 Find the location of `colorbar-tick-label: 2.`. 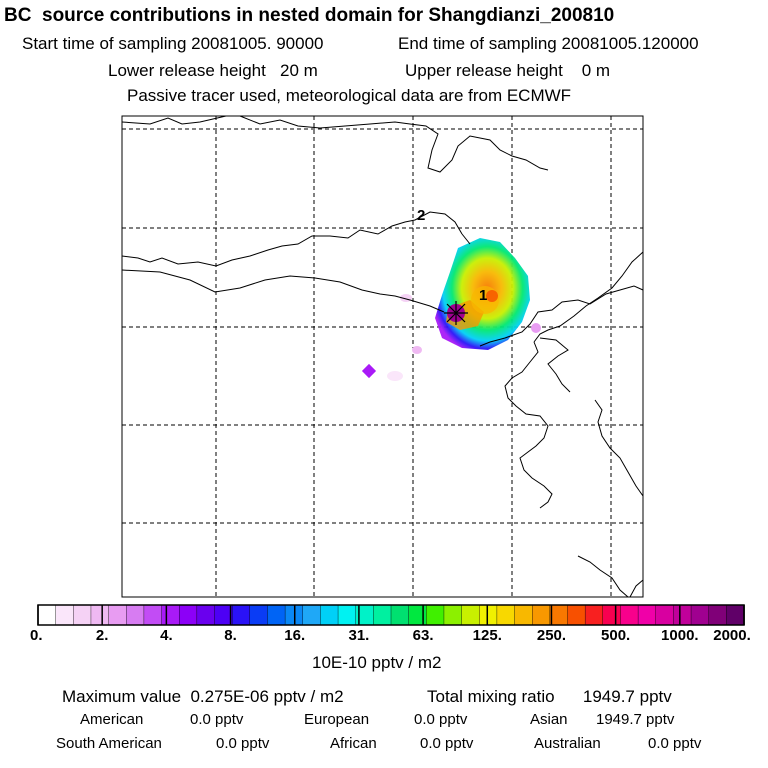

colorbar-tick-label: 2. is located at coordinates (102, 635).